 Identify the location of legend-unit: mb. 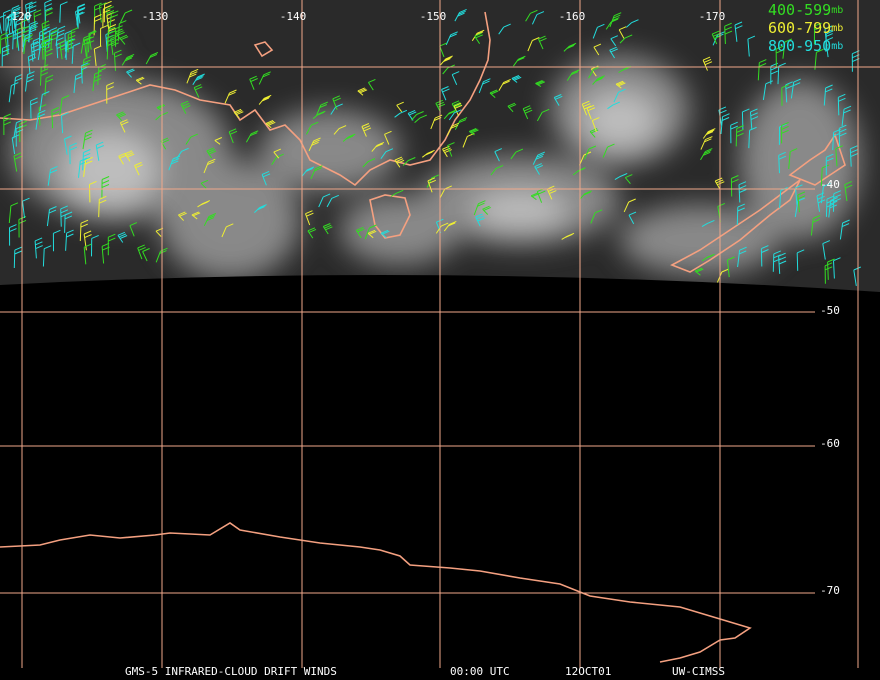
(837, 28).